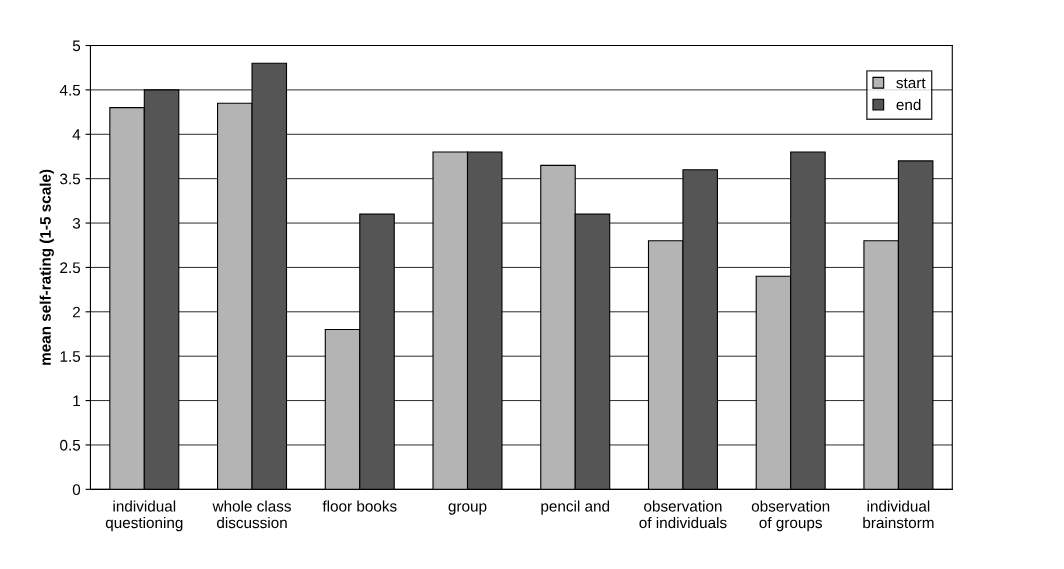 This screenshot has height=569, width=1064. Describe the element at coordinates (70, 268) in the screenshot. I see `y-tick-label: 2.5` at that location.